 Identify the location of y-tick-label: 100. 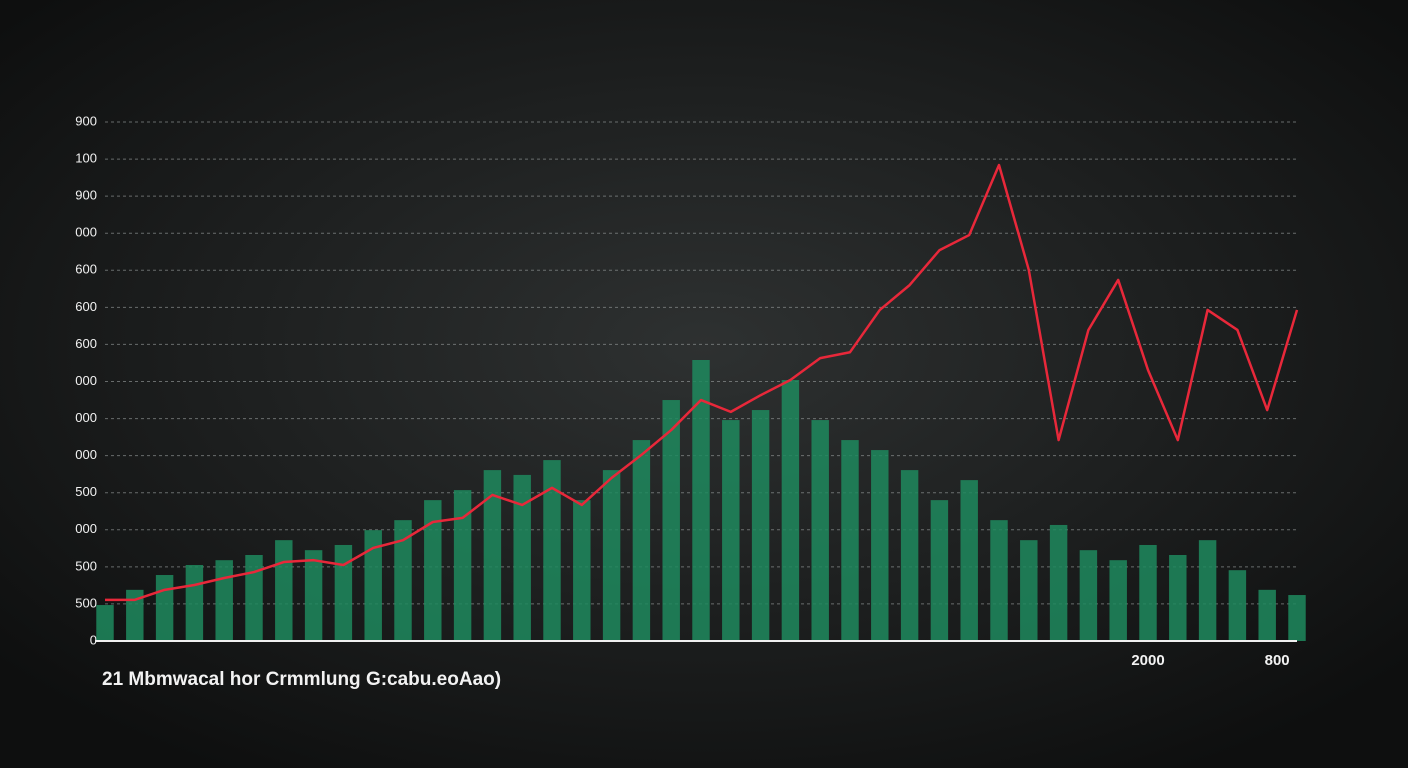
(86, 158).